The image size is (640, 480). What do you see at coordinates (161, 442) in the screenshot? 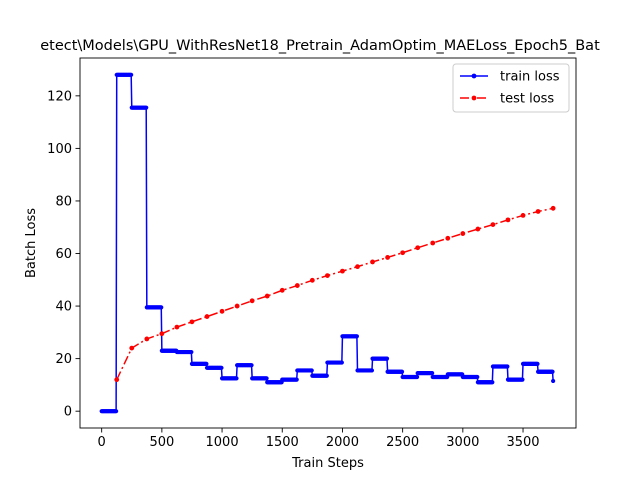
I see `x-tick-label: 500` at bounding box center [161, 442].